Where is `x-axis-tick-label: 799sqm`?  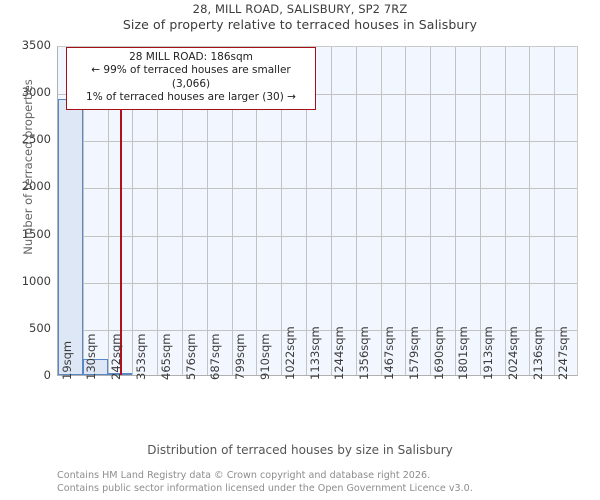 x-axis-tick-label: 799sqm is located at coordinates (240, 356).